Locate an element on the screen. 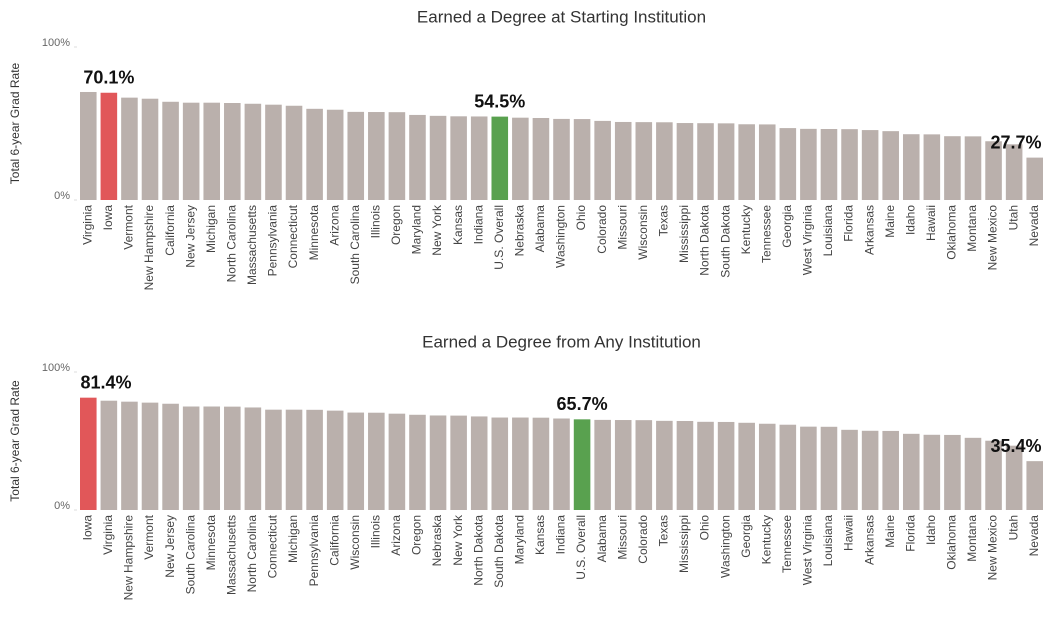 Image resolution: width=1047 pixels, height=622 pixels. x-tick-label: Missouri is located at coordinates (622, 537).